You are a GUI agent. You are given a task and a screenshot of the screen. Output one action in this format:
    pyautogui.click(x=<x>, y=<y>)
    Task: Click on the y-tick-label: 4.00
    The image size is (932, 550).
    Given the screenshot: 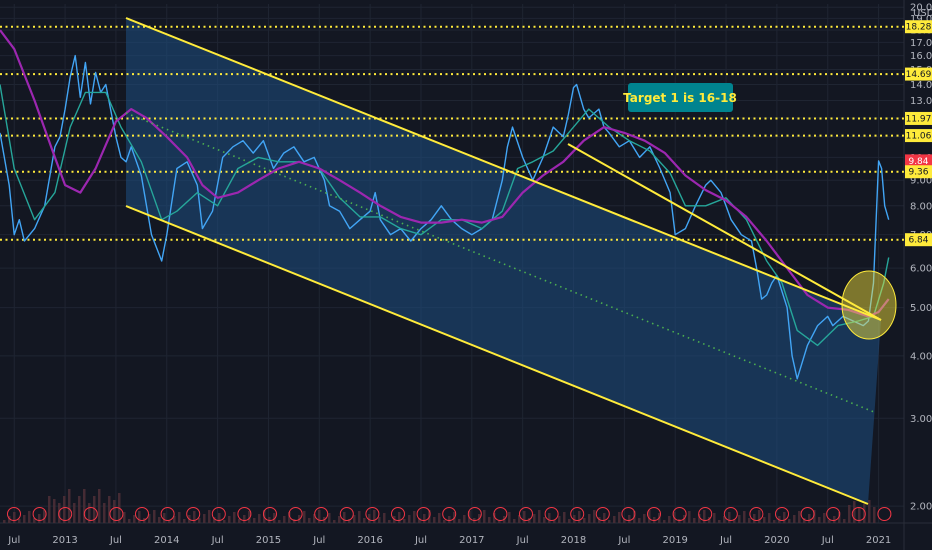 What is the action you would take?
    pyautogui.click(x=921, y=356)
    